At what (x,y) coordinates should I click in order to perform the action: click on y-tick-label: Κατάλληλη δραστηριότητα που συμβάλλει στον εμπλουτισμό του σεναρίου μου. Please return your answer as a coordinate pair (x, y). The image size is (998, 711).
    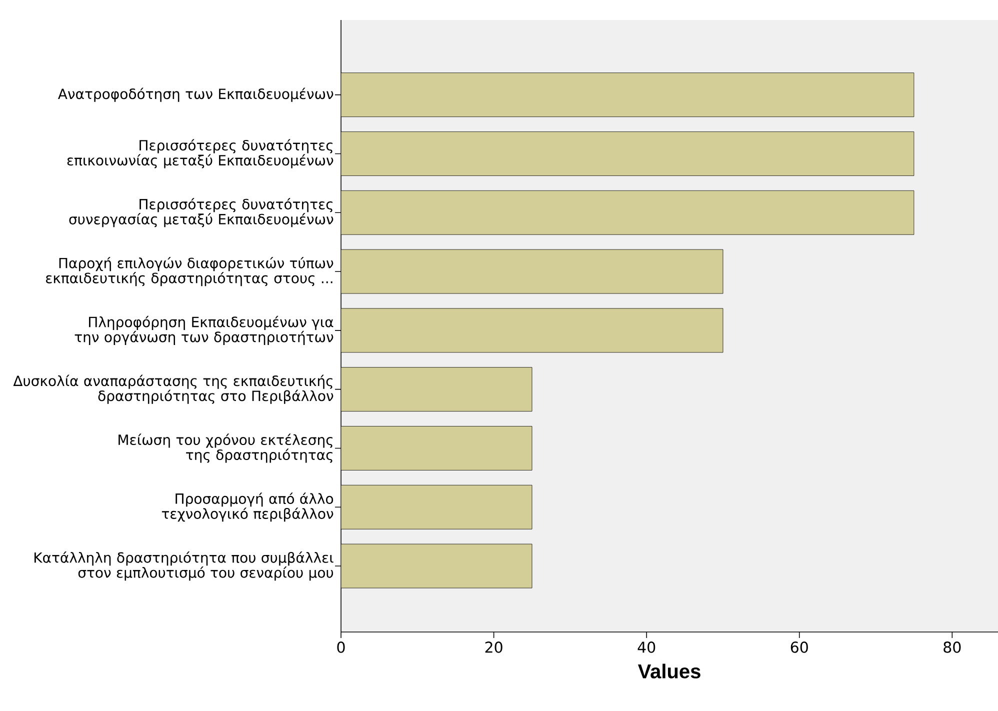
    Looking at the image, I should click on (184, 566).